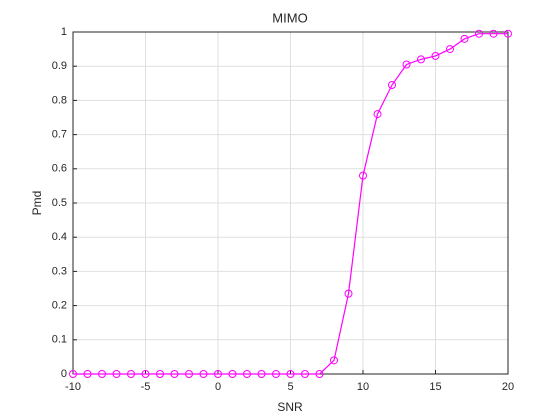 The width and height of the screenshot is (560, 420). I want to click on y-tick-label: 1, so click(64, 32).